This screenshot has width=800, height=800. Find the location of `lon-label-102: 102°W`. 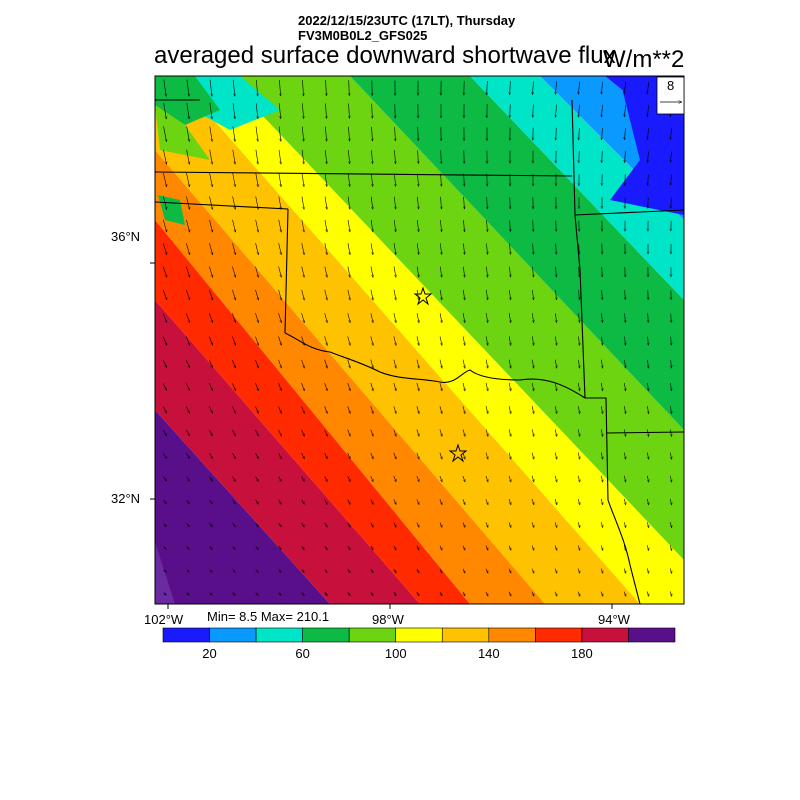

lon-label-102: 102°W is located at coordinates (164, 619).